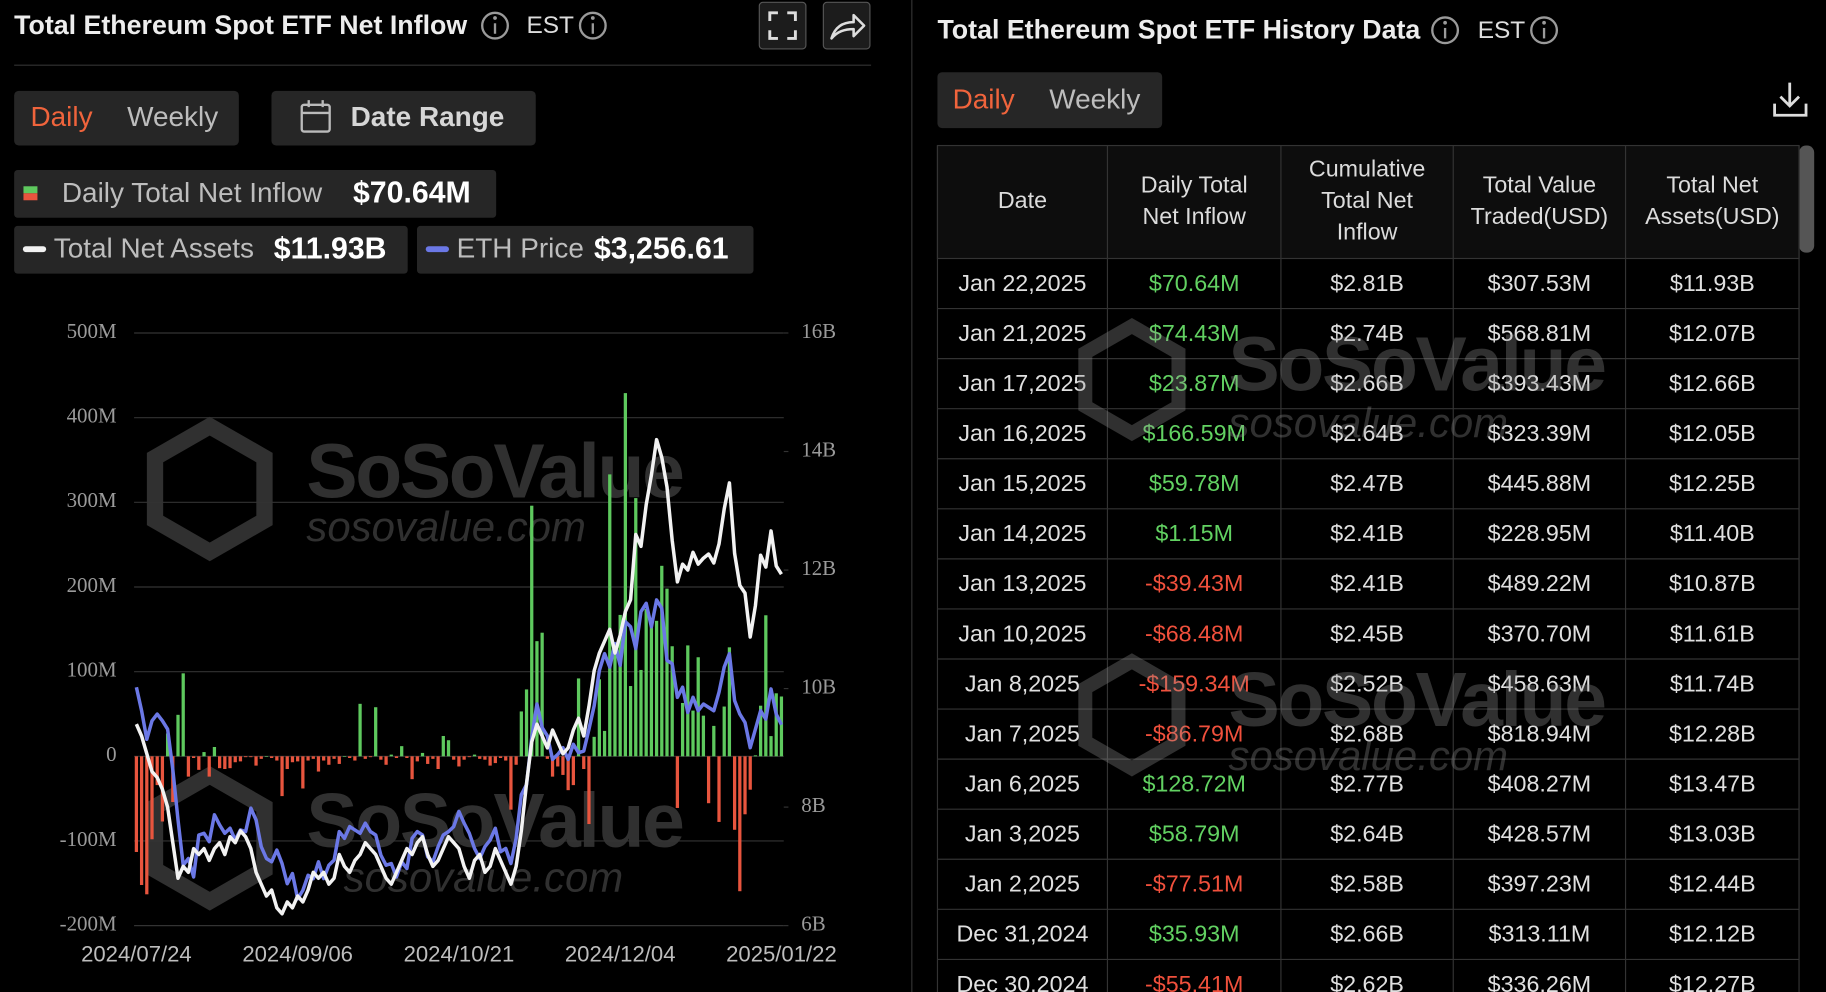  What do you see at coordinates (782, 25) in the screenshot?
I see `fullscreen-button` at bounding box center [782, 25].